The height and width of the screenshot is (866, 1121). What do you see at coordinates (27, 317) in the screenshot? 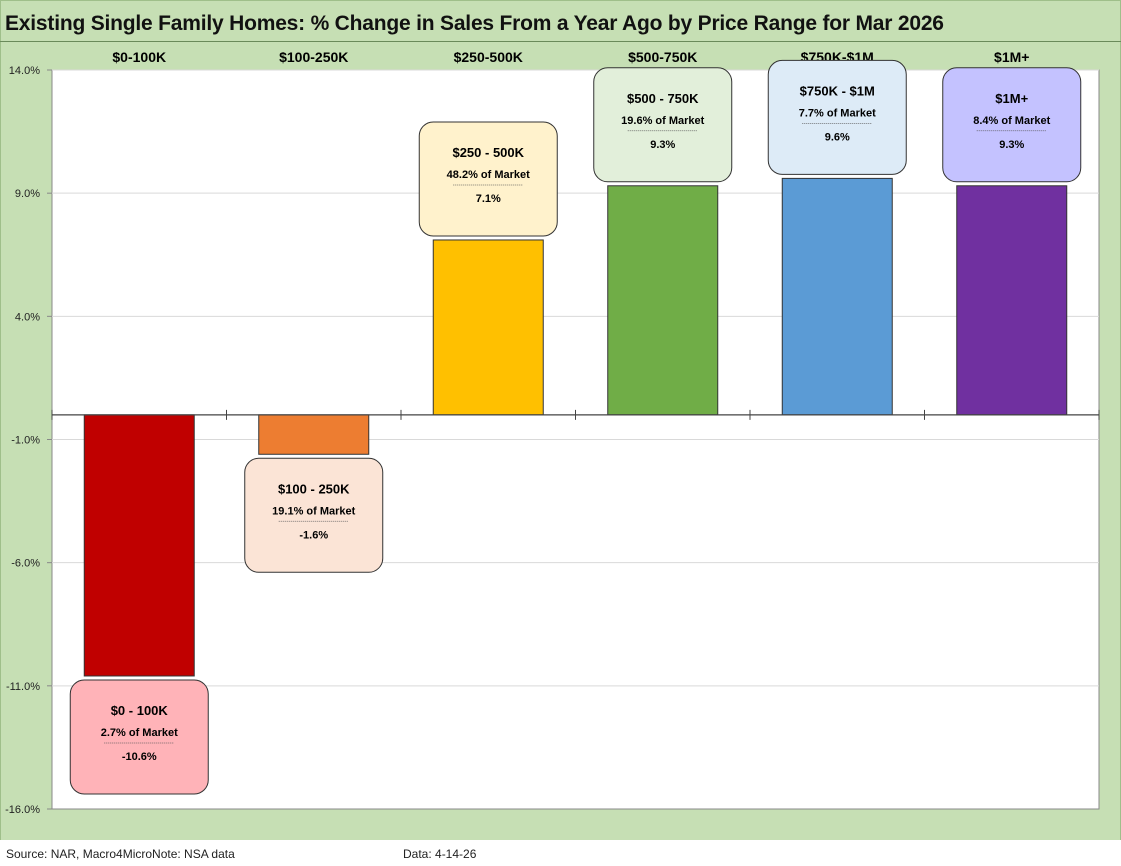
I see `y-tick-label: 4.0%` at bounding box center [27, 317].